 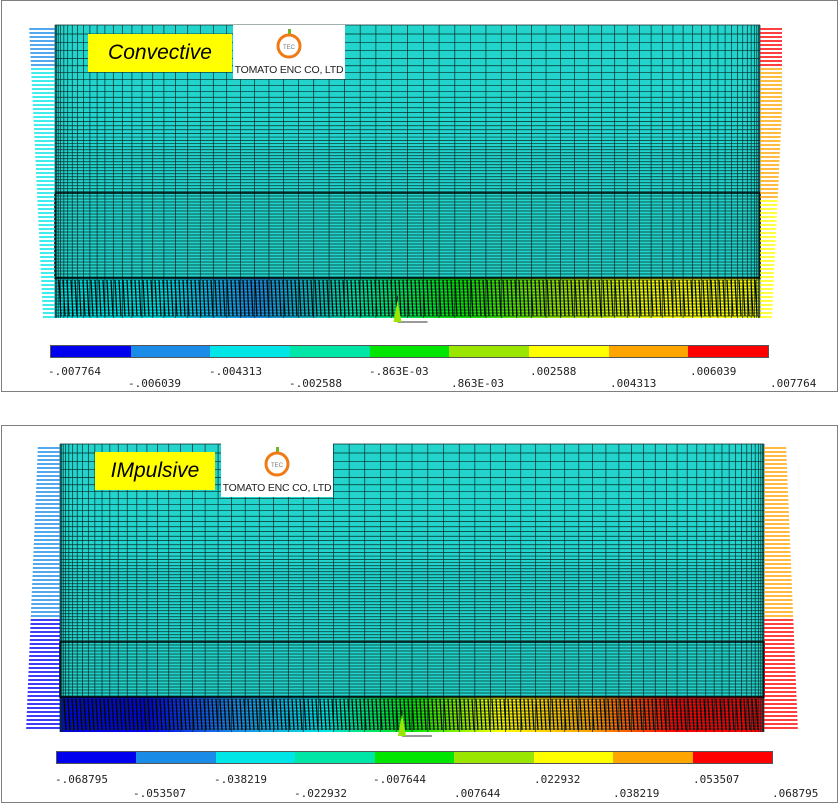 What do you see at coordinates (154, 383) in the screenshot?
I see `legend-tick: -.006039` at bounding box center [154, 383].